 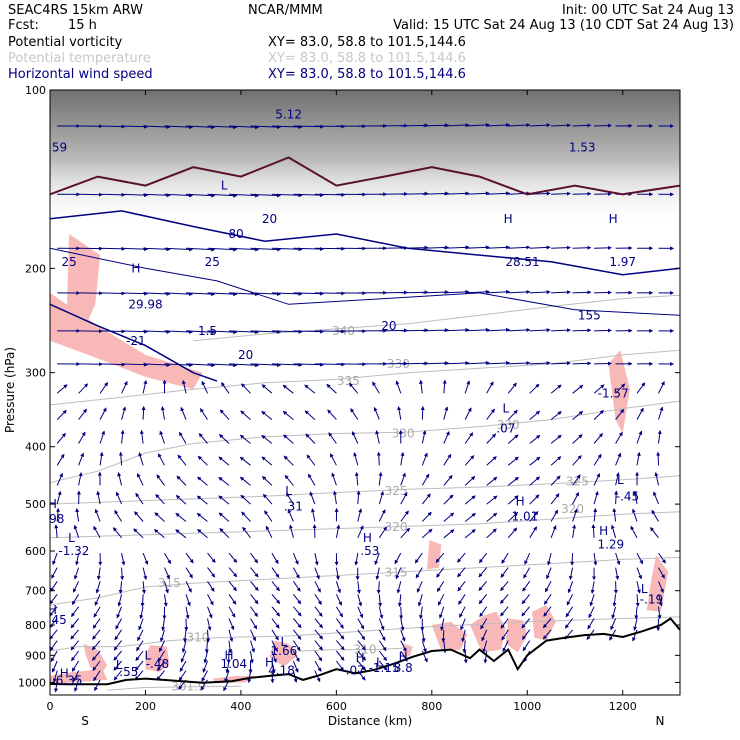 I want to click on pv-label: .31, so click(x=293, y=507).